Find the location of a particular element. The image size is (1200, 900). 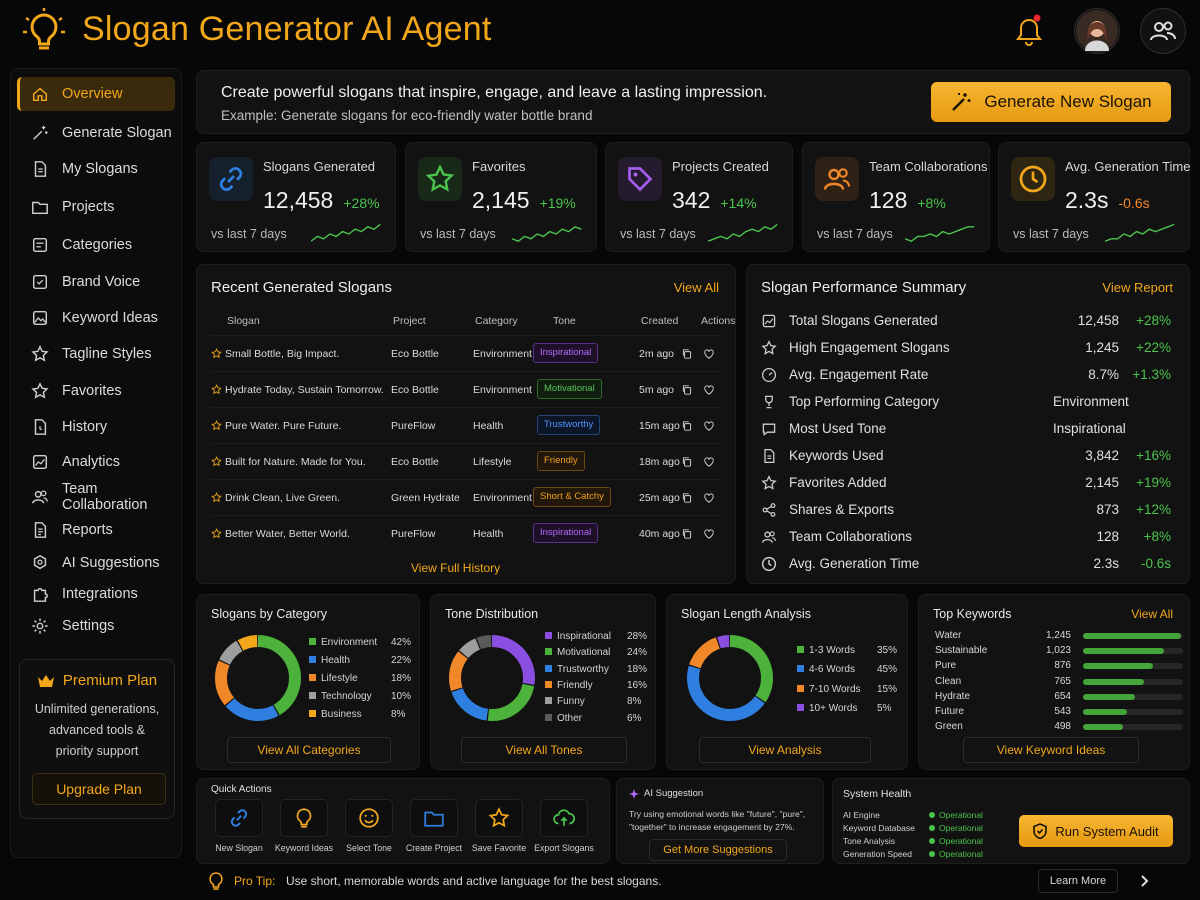

column-header: Slogan is located at coordinates (243, 321).